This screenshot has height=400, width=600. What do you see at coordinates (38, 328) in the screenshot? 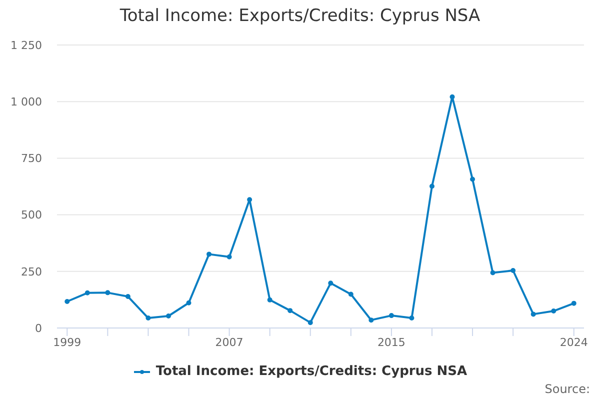
I see `y-tick-label: 0` at bounding box center [38, 328].